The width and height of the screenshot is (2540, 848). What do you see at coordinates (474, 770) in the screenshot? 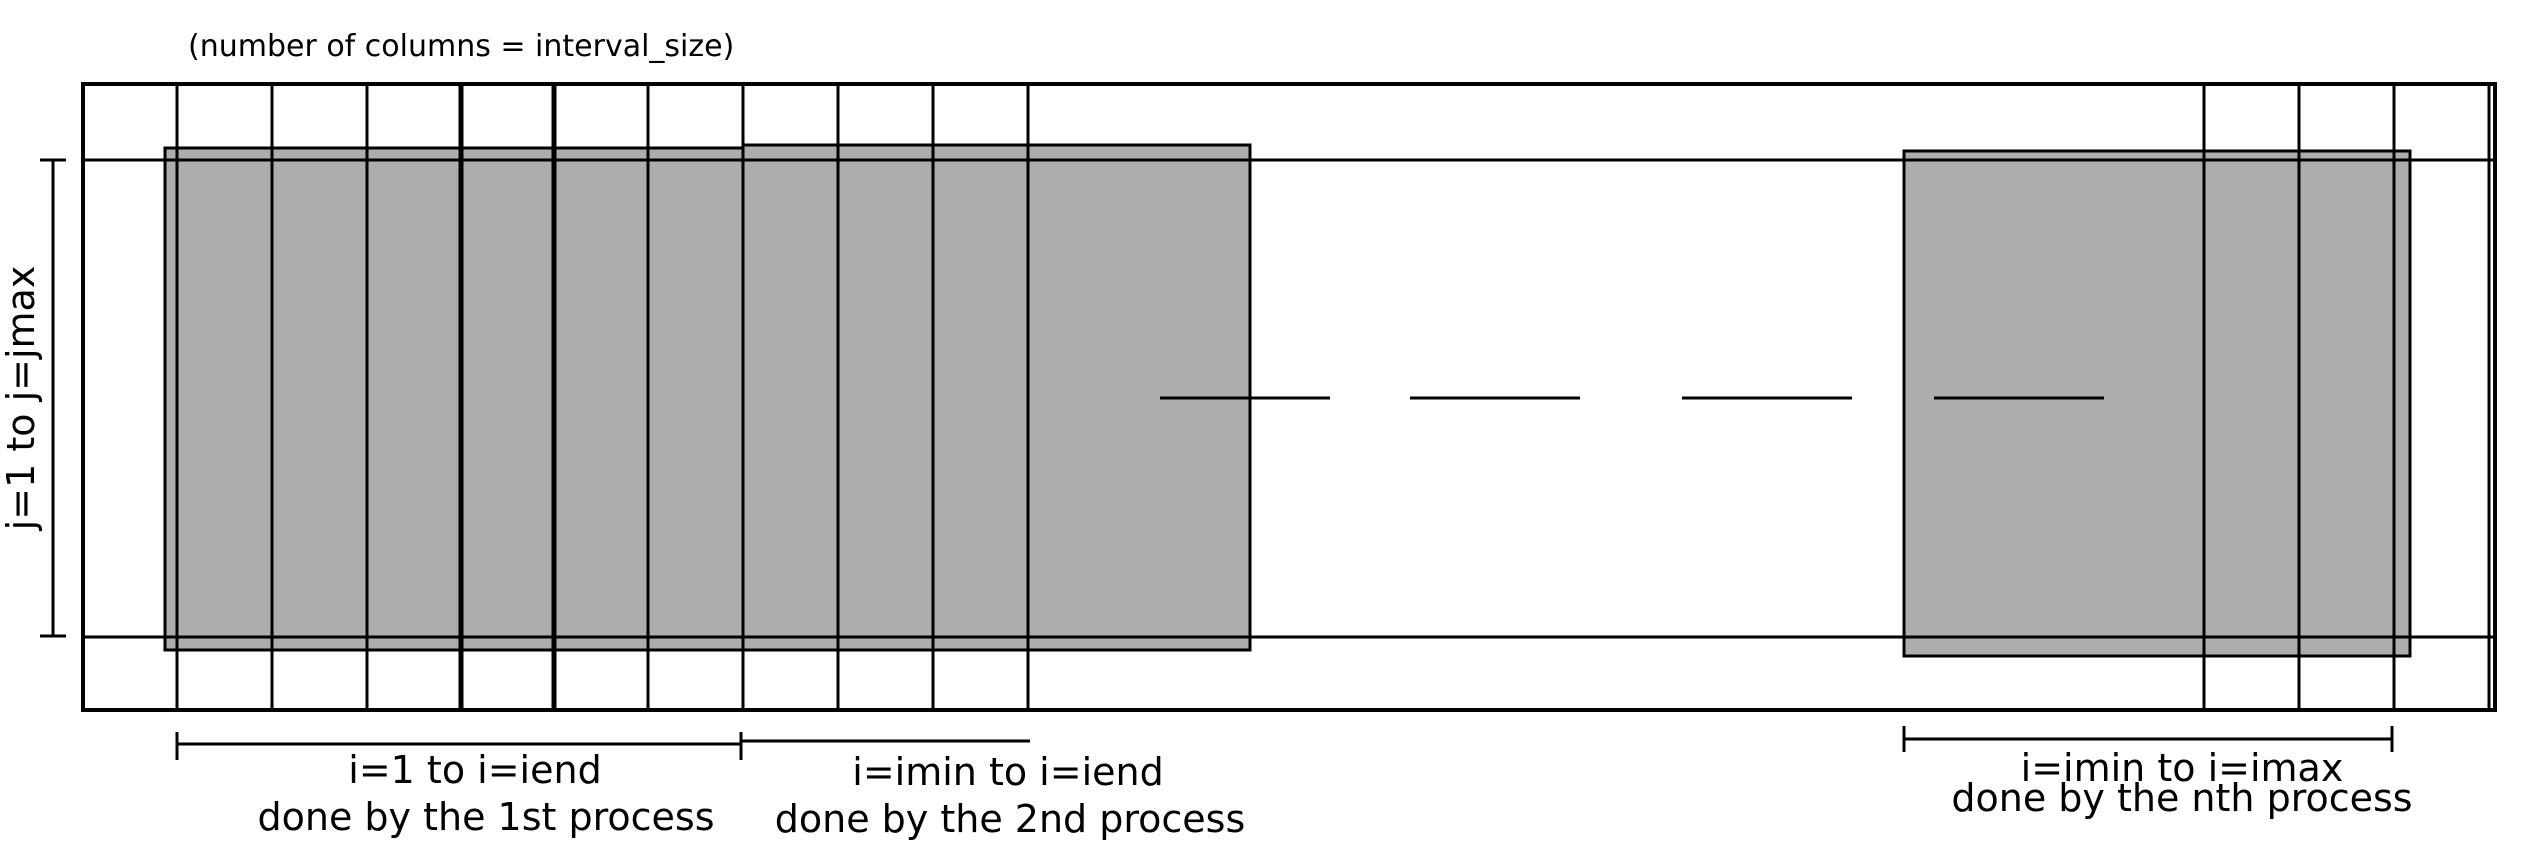
I see `process-1-range-label: i=1 to i=iend` at bounding box center [474, 770].